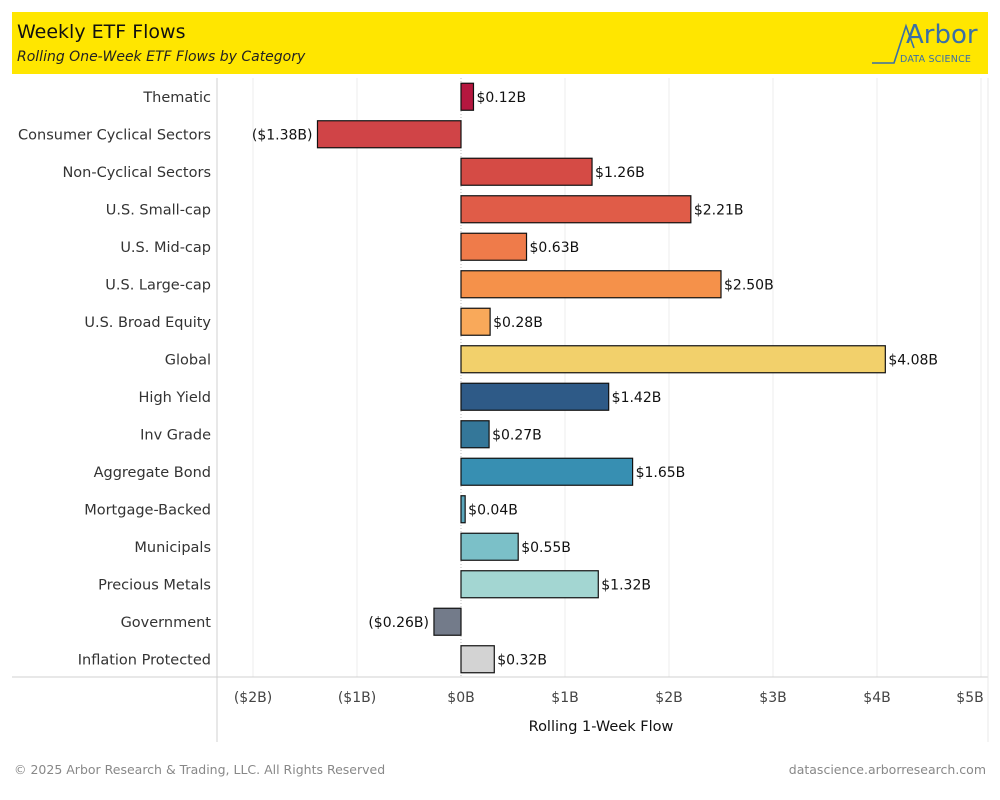  I want to click on x-tick-label: $3B, so click(772, 698).